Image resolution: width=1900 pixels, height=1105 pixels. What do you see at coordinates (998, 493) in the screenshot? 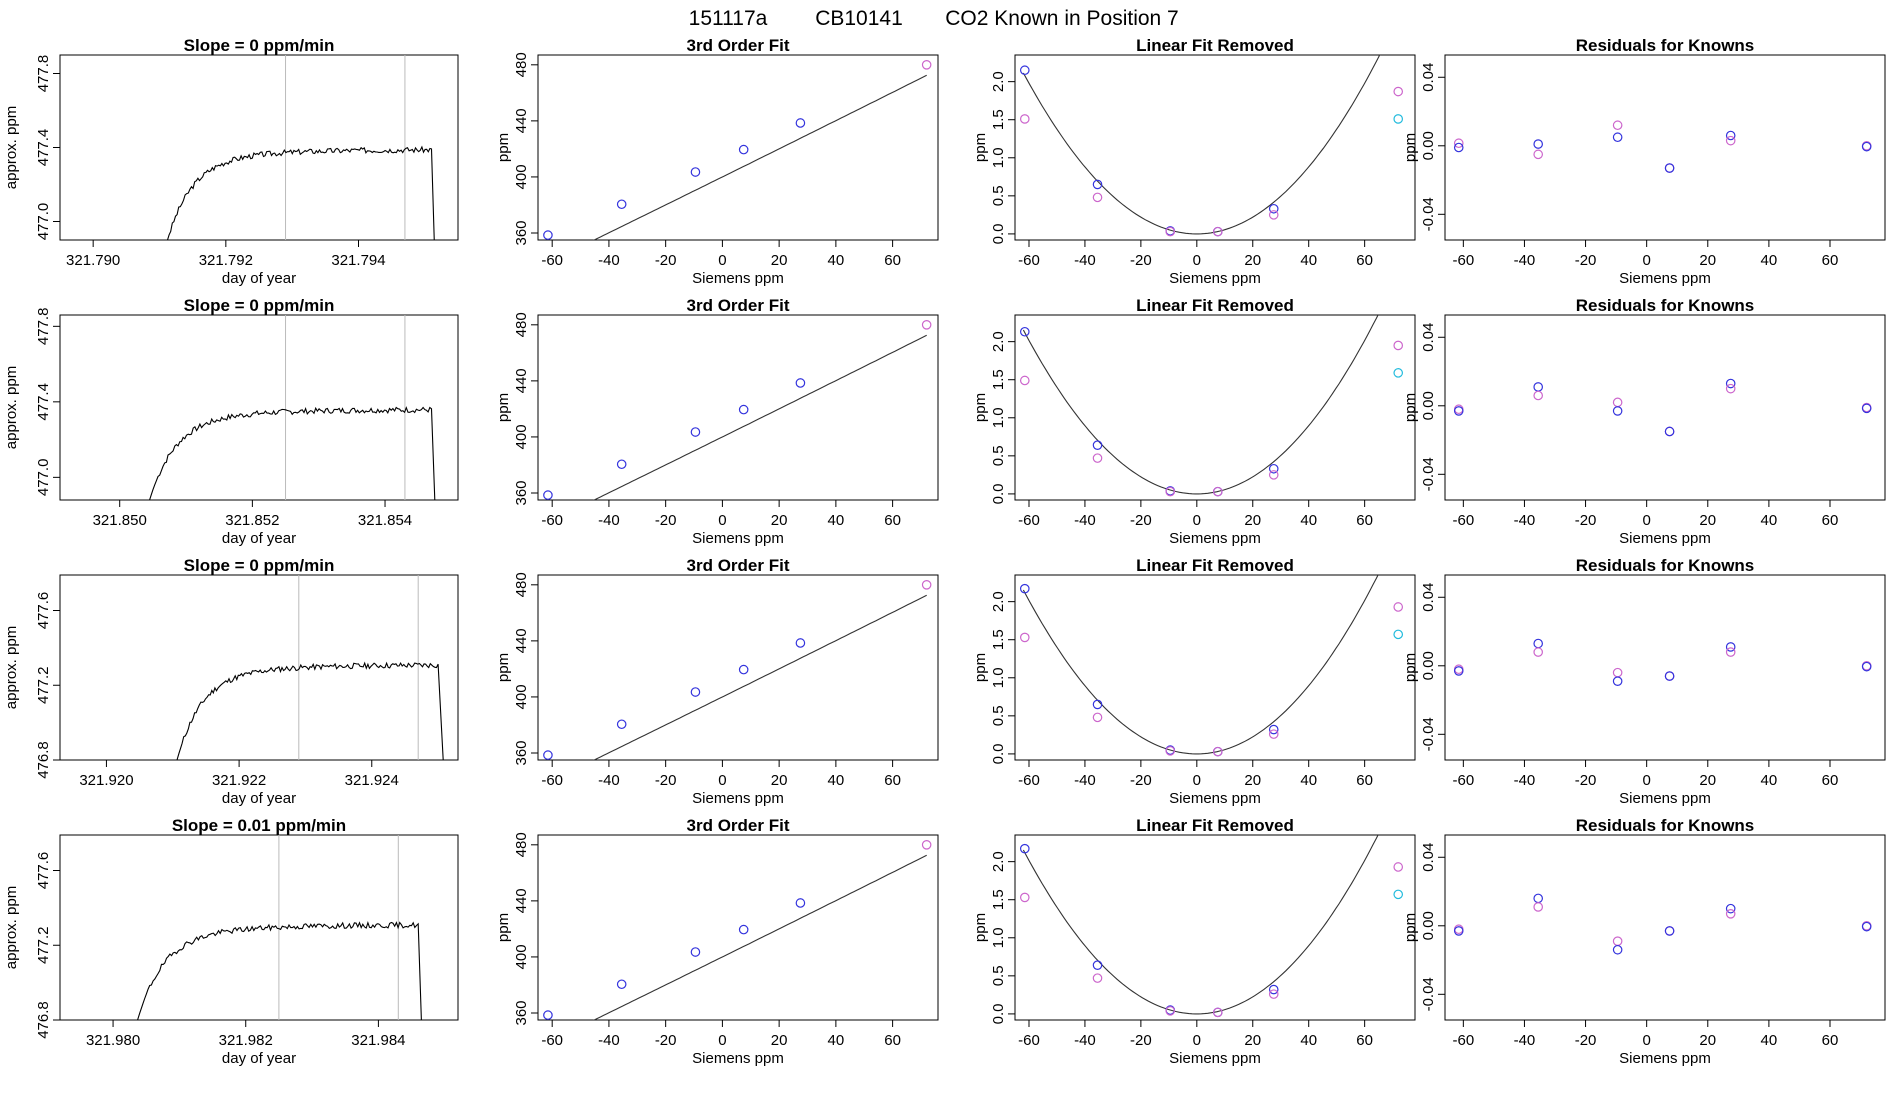
I see `y-tick-label: 0.0` at bounding box center [998, 493].